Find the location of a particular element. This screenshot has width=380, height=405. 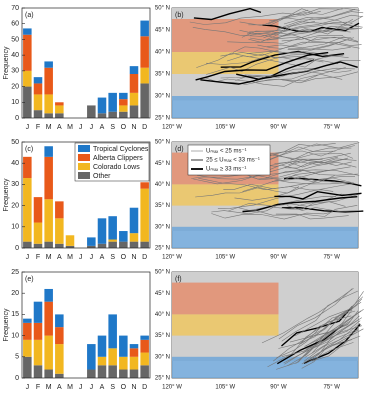

y-tick-label: 0 is located at coordinates (17, 248).